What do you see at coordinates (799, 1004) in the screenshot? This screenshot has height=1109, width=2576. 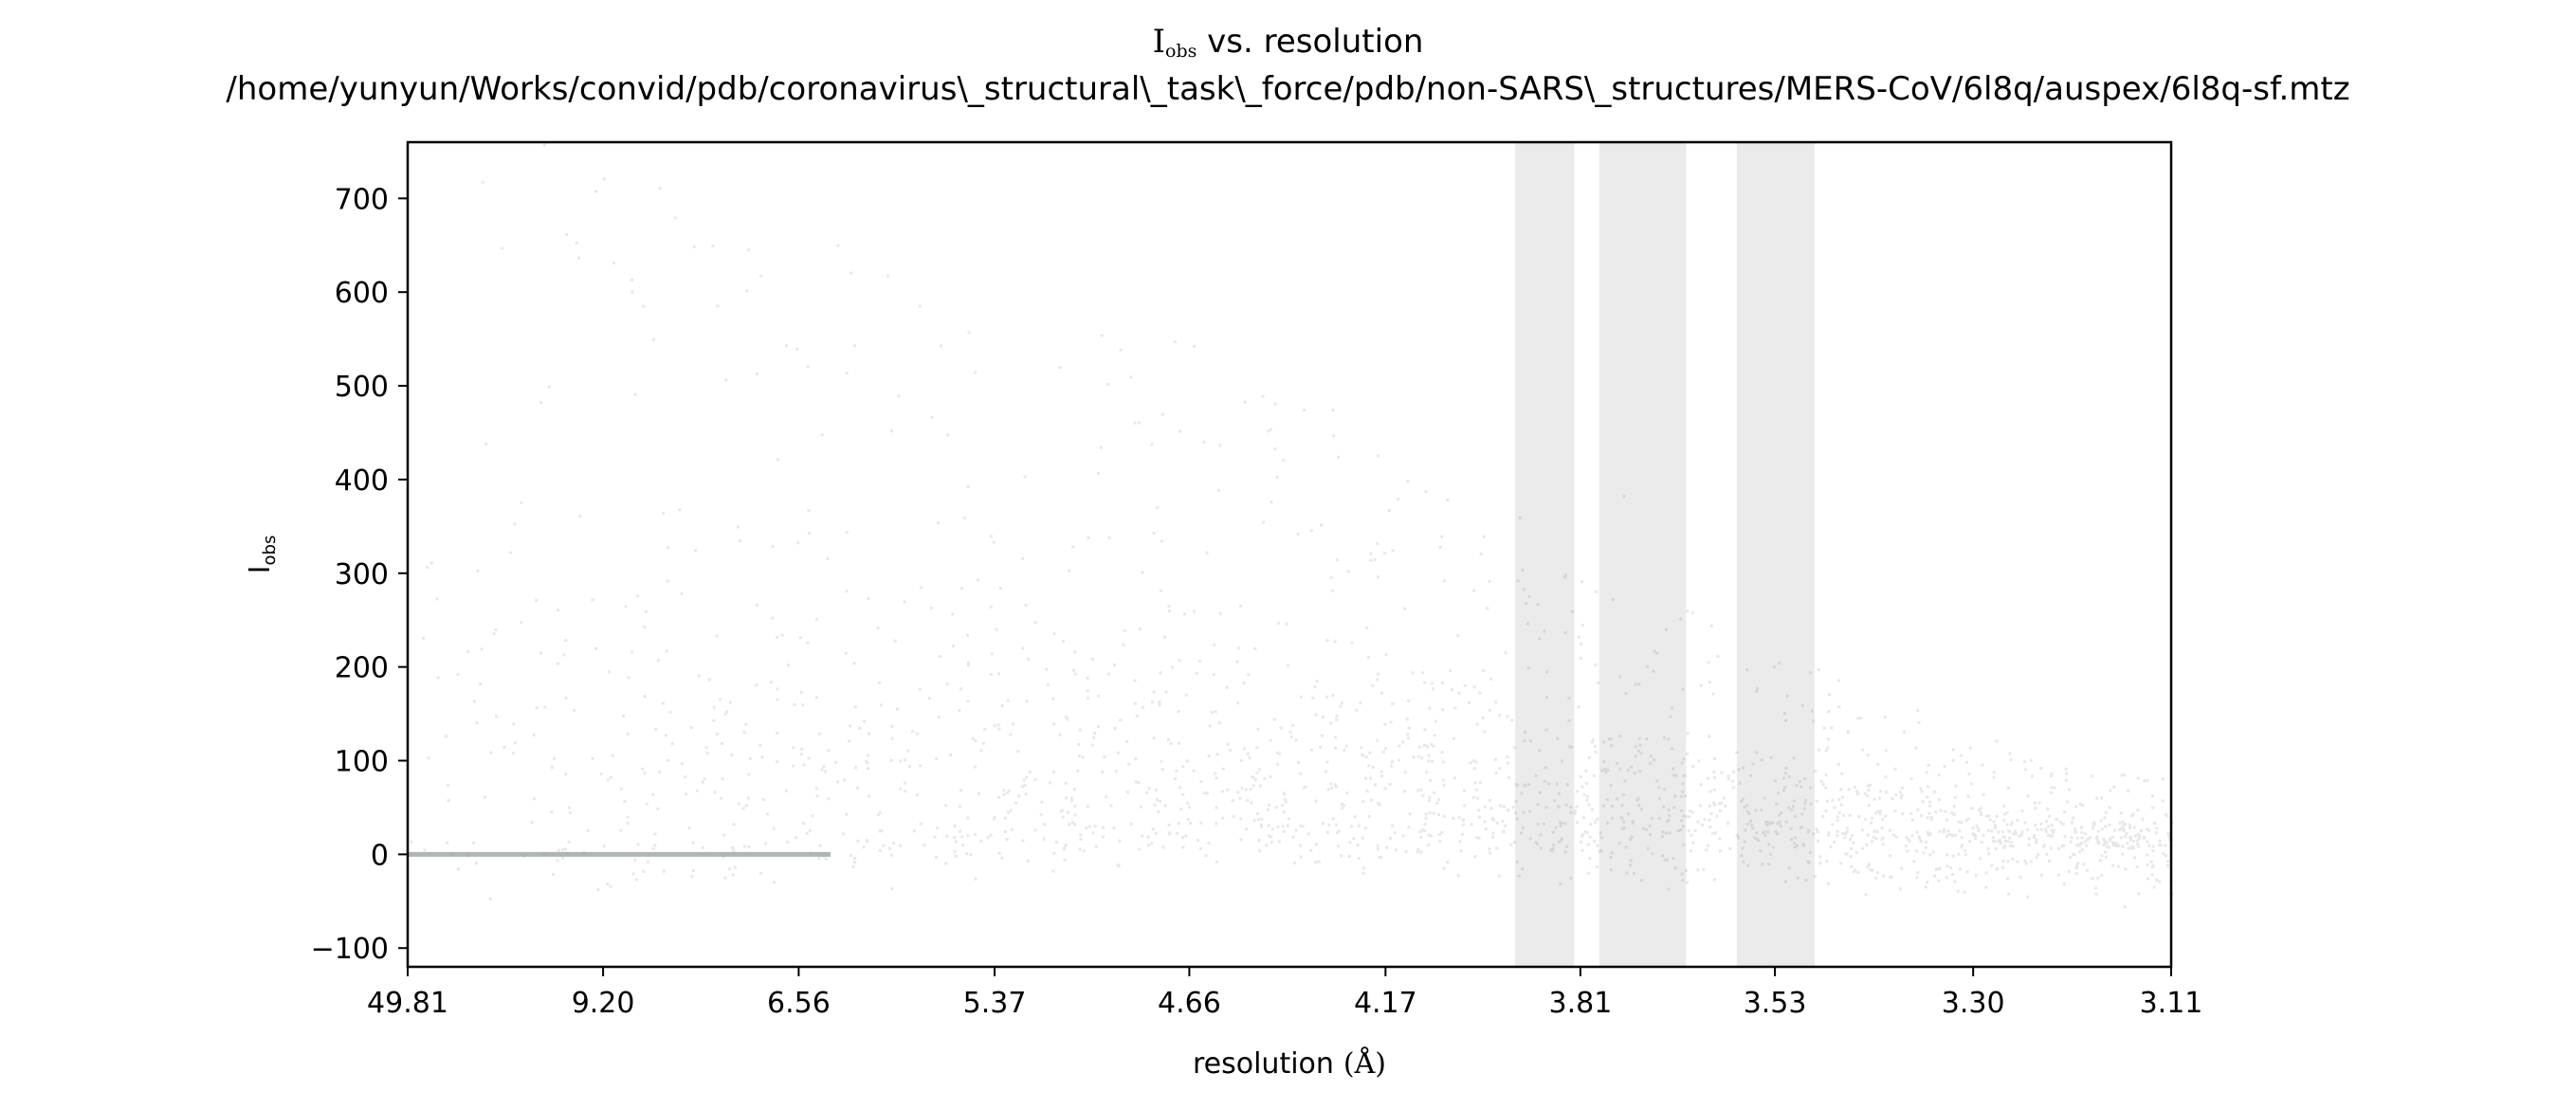 I see `x-tick-label: 6.56` at bounding box center [799, 1004].